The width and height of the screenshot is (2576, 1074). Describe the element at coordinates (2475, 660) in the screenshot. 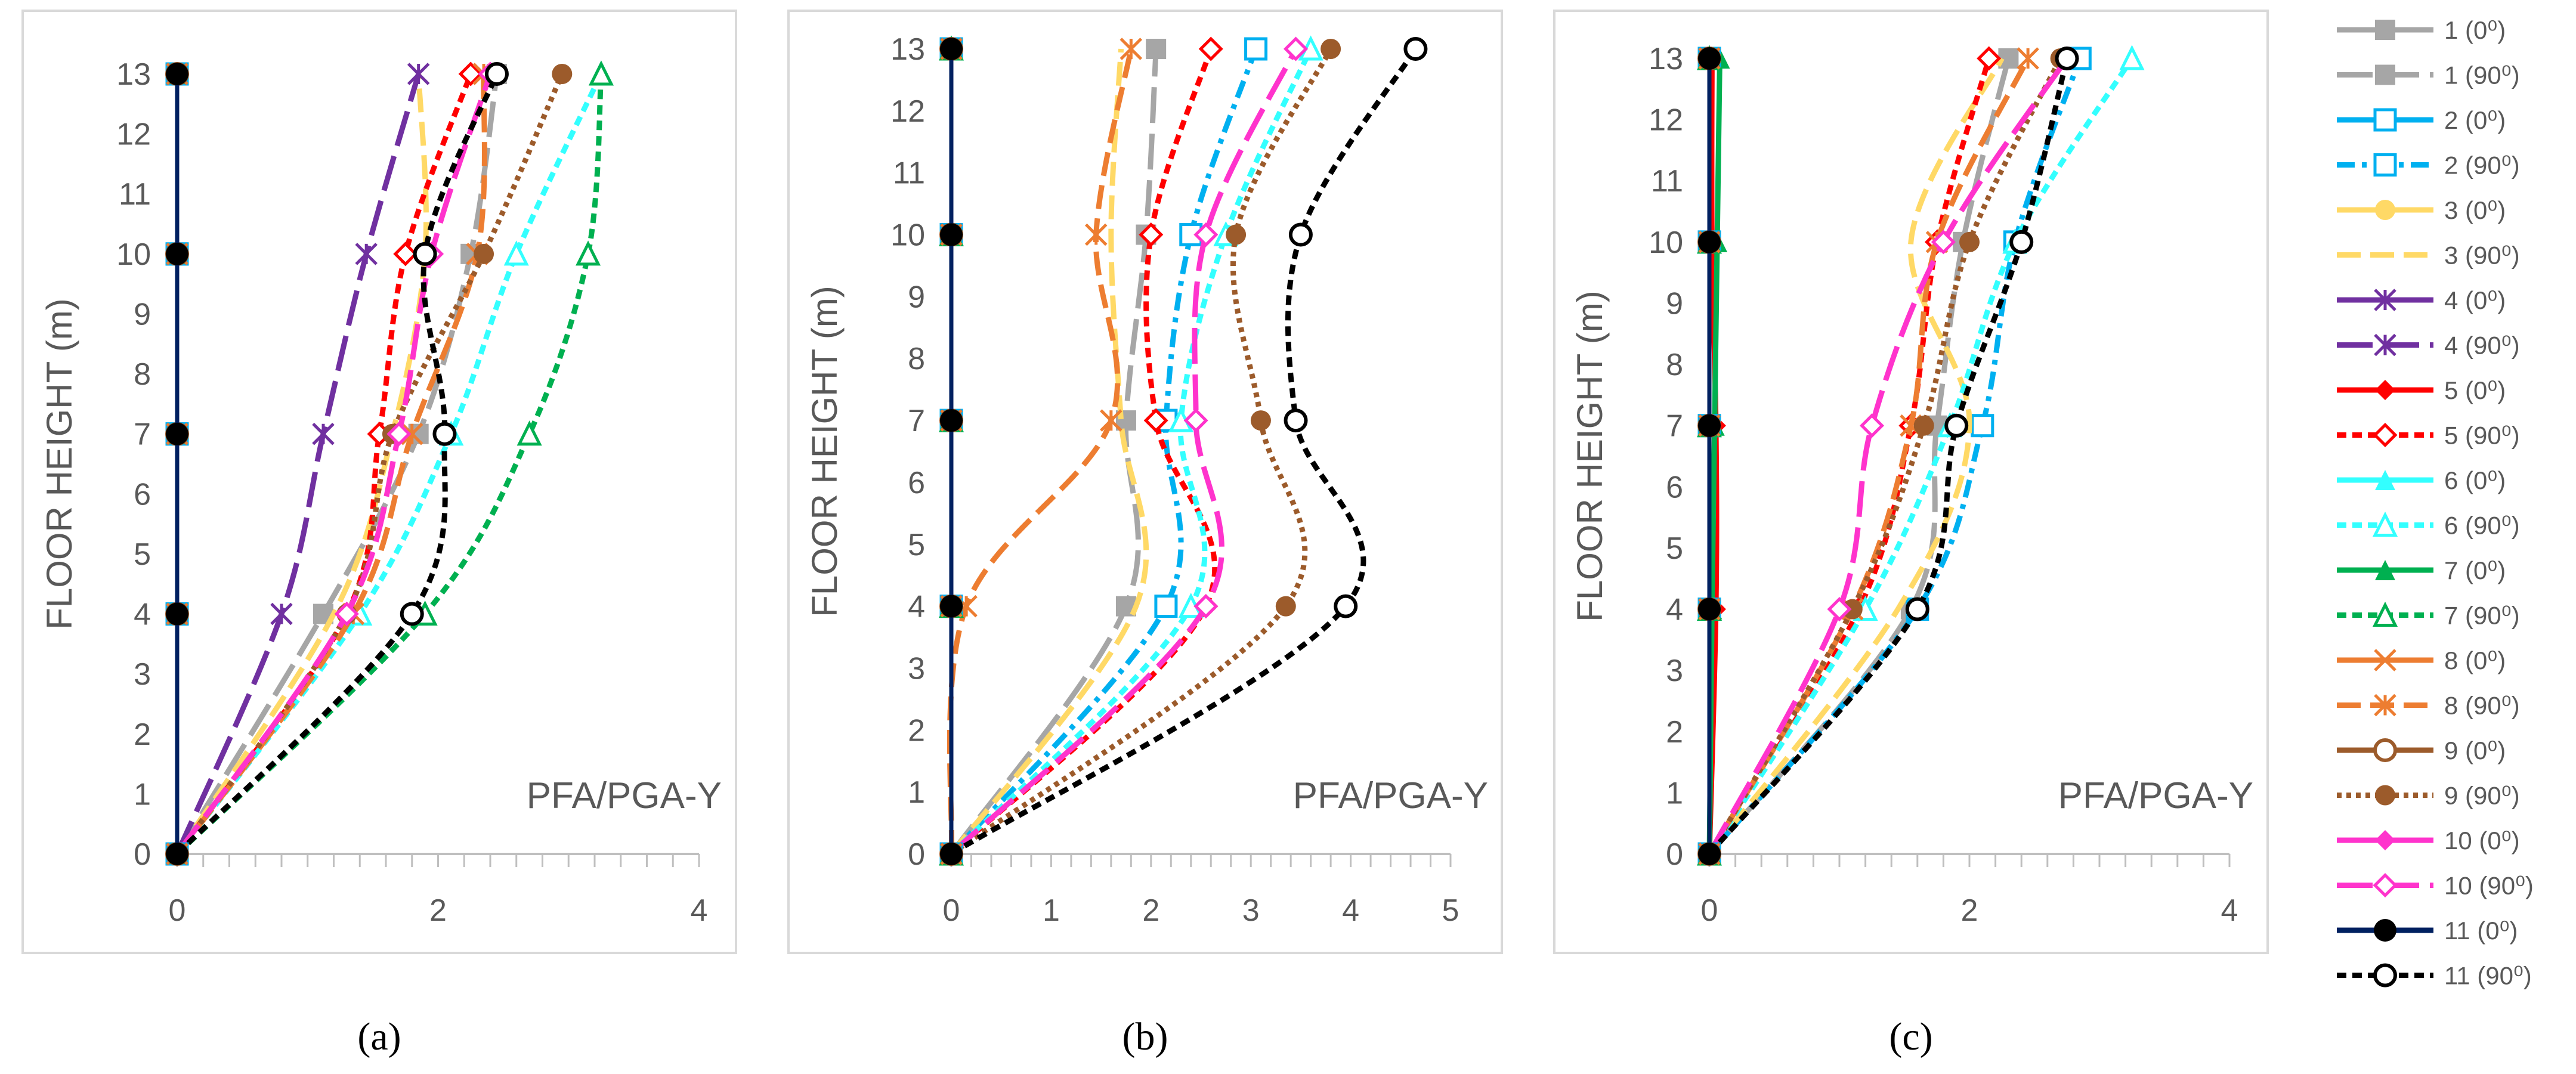

I see `legend-label-8-0: 8 (0⁰)` at that location.